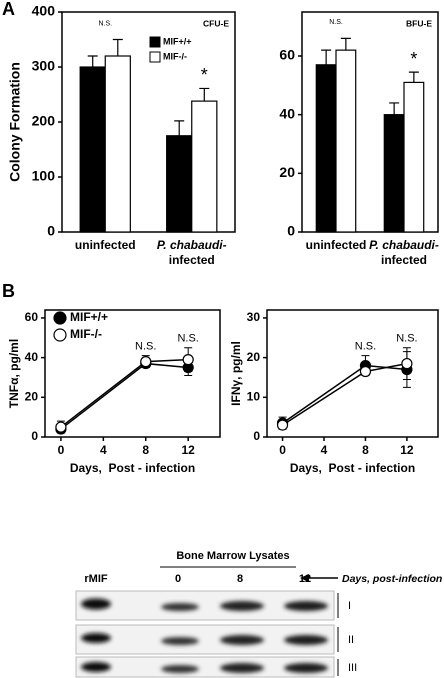  What do you see at coordinates (44, 121) in the screenshot?
I see `y-tick-label: 200` at bounding box center [44, 121].